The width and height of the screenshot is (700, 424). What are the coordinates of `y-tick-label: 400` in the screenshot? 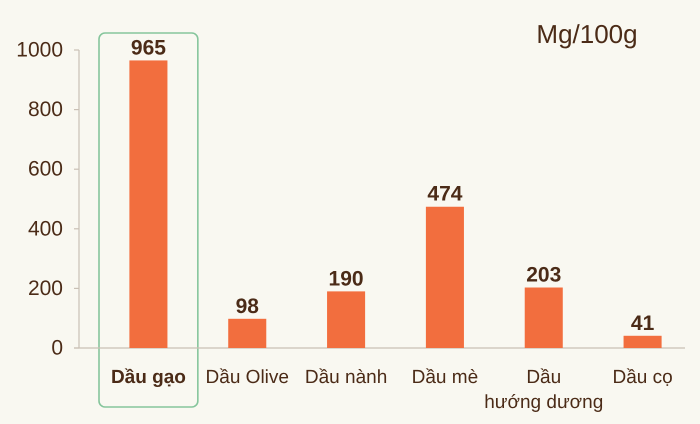 It's located at (45, 228).